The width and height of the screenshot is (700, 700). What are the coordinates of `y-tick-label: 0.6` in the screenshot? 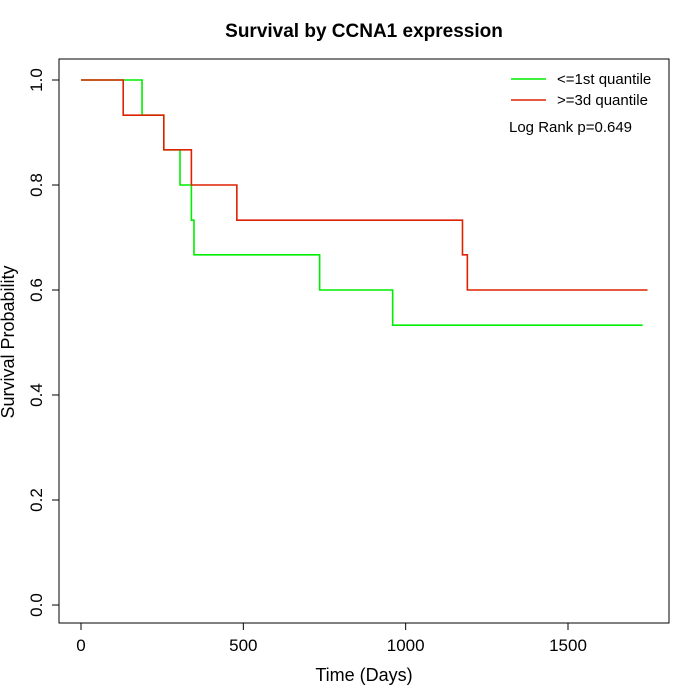 It's located at (36, 290).